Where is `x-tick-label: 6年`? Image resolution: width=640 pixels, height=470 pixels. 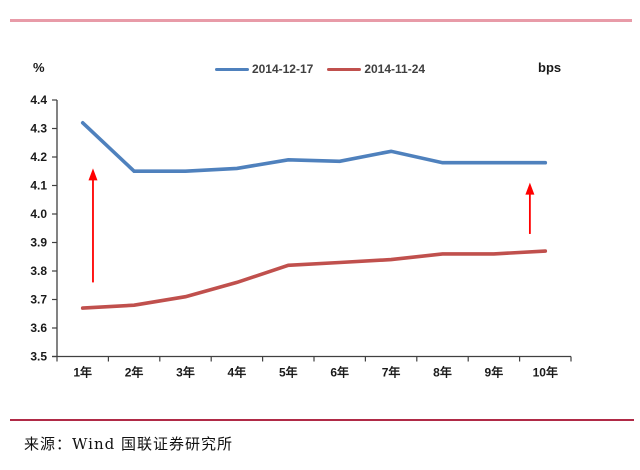
x-tick-label: 6年 is located at coordinates (339, 372).